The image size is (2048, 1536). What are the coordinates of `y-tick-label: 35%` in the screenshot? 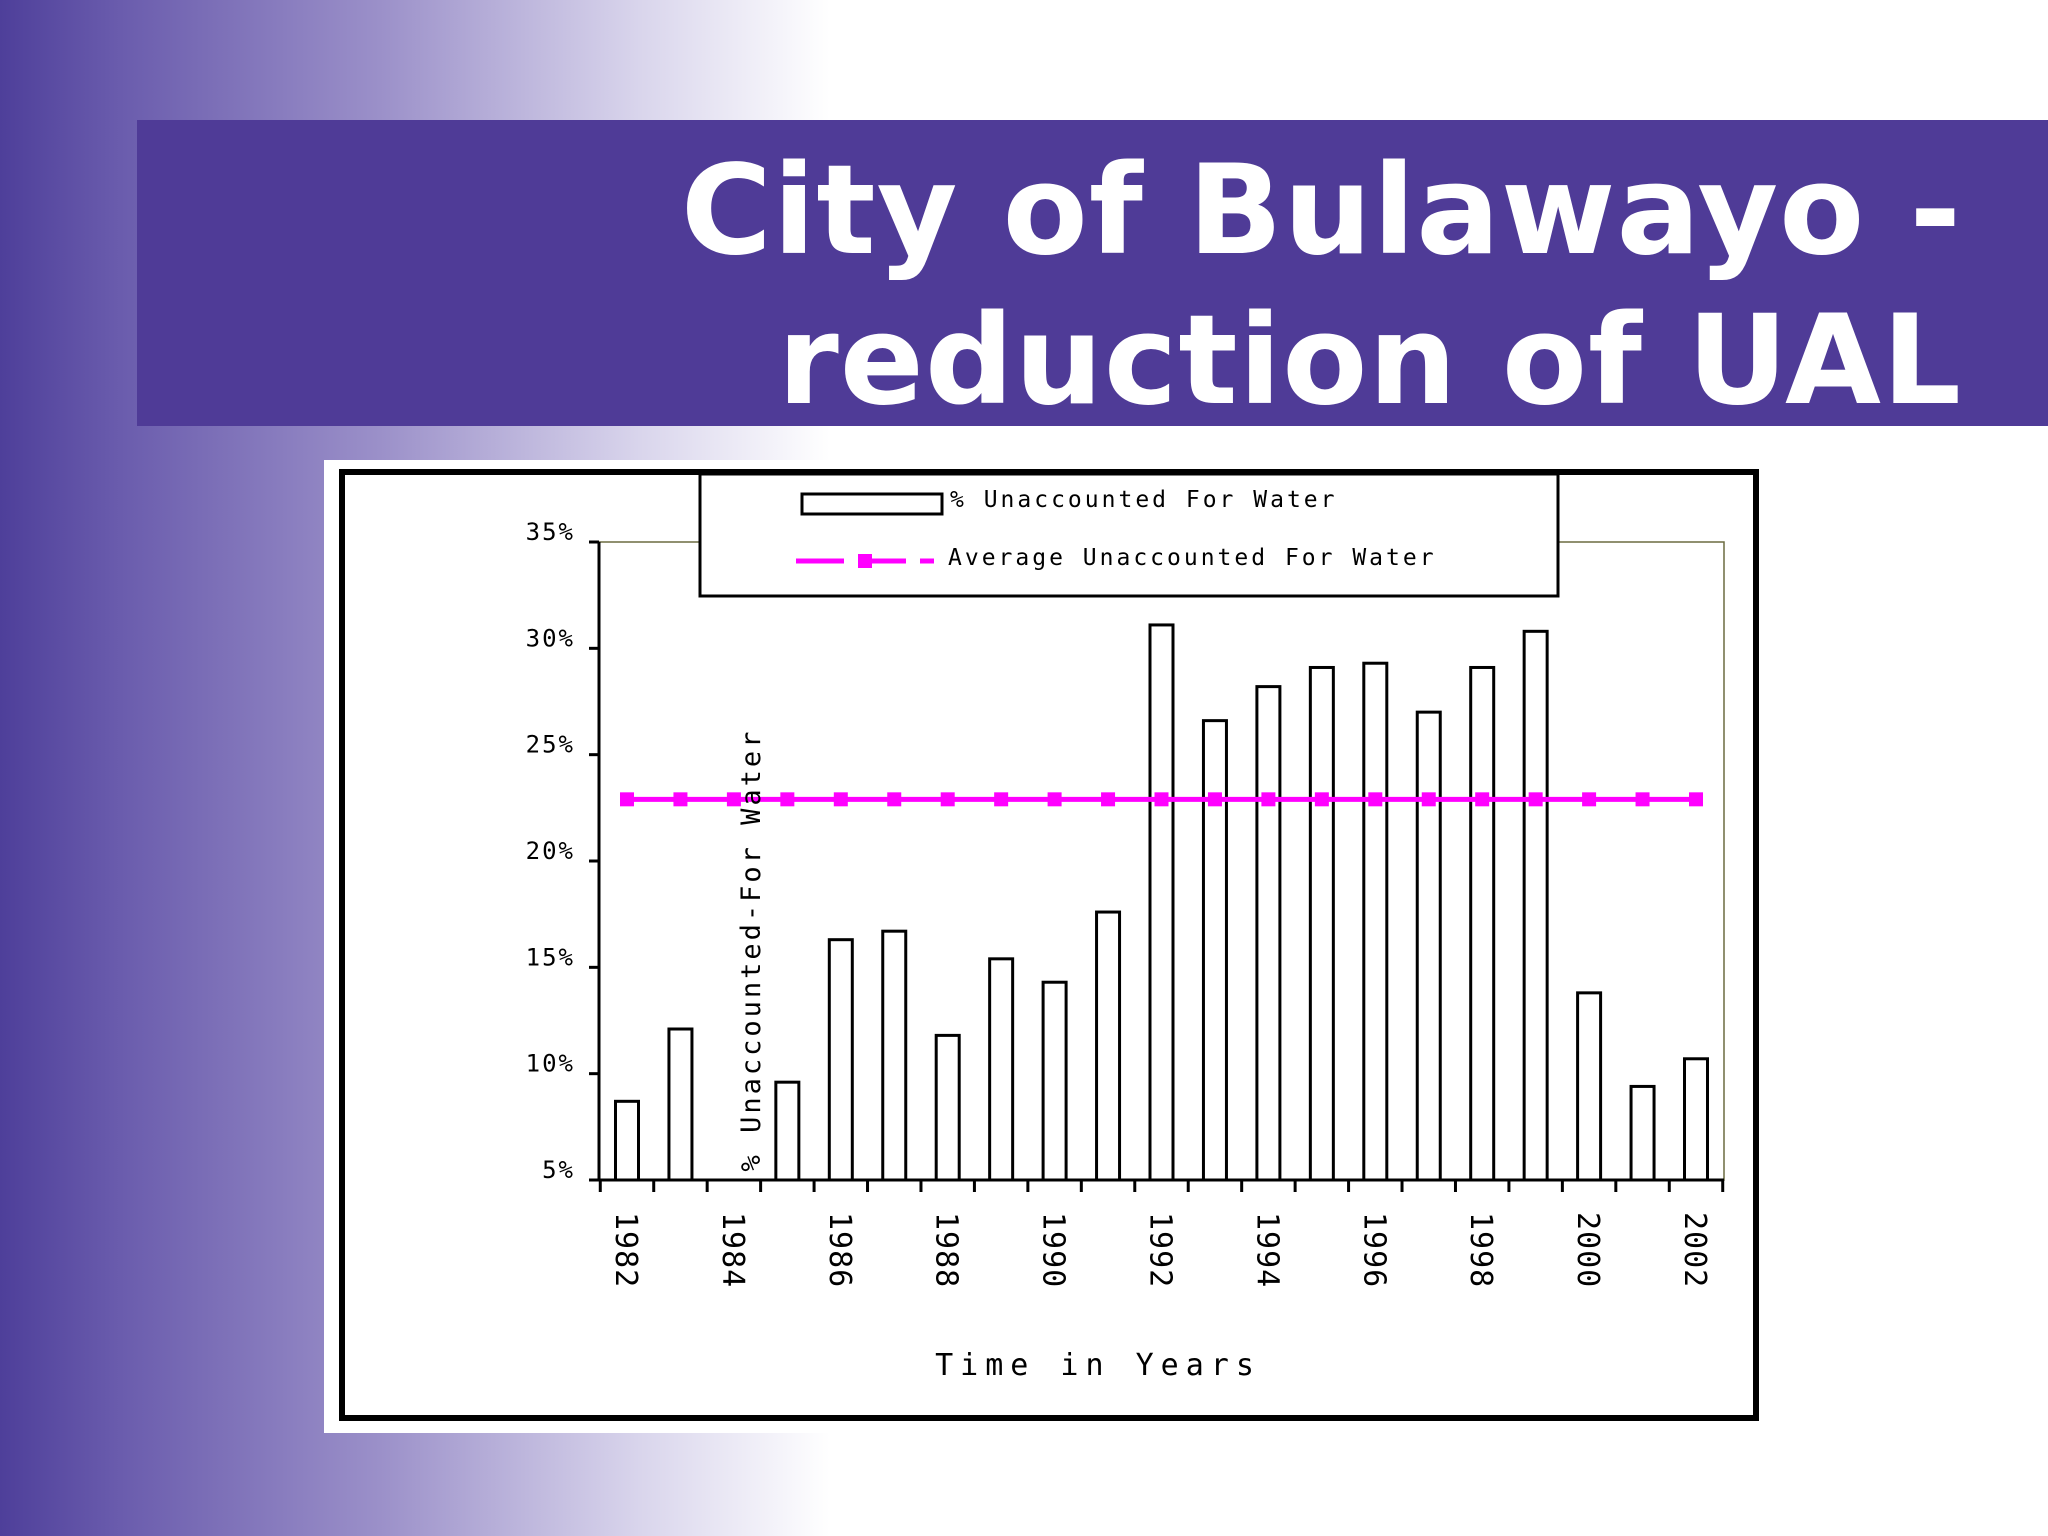 It's located at (550, 532).